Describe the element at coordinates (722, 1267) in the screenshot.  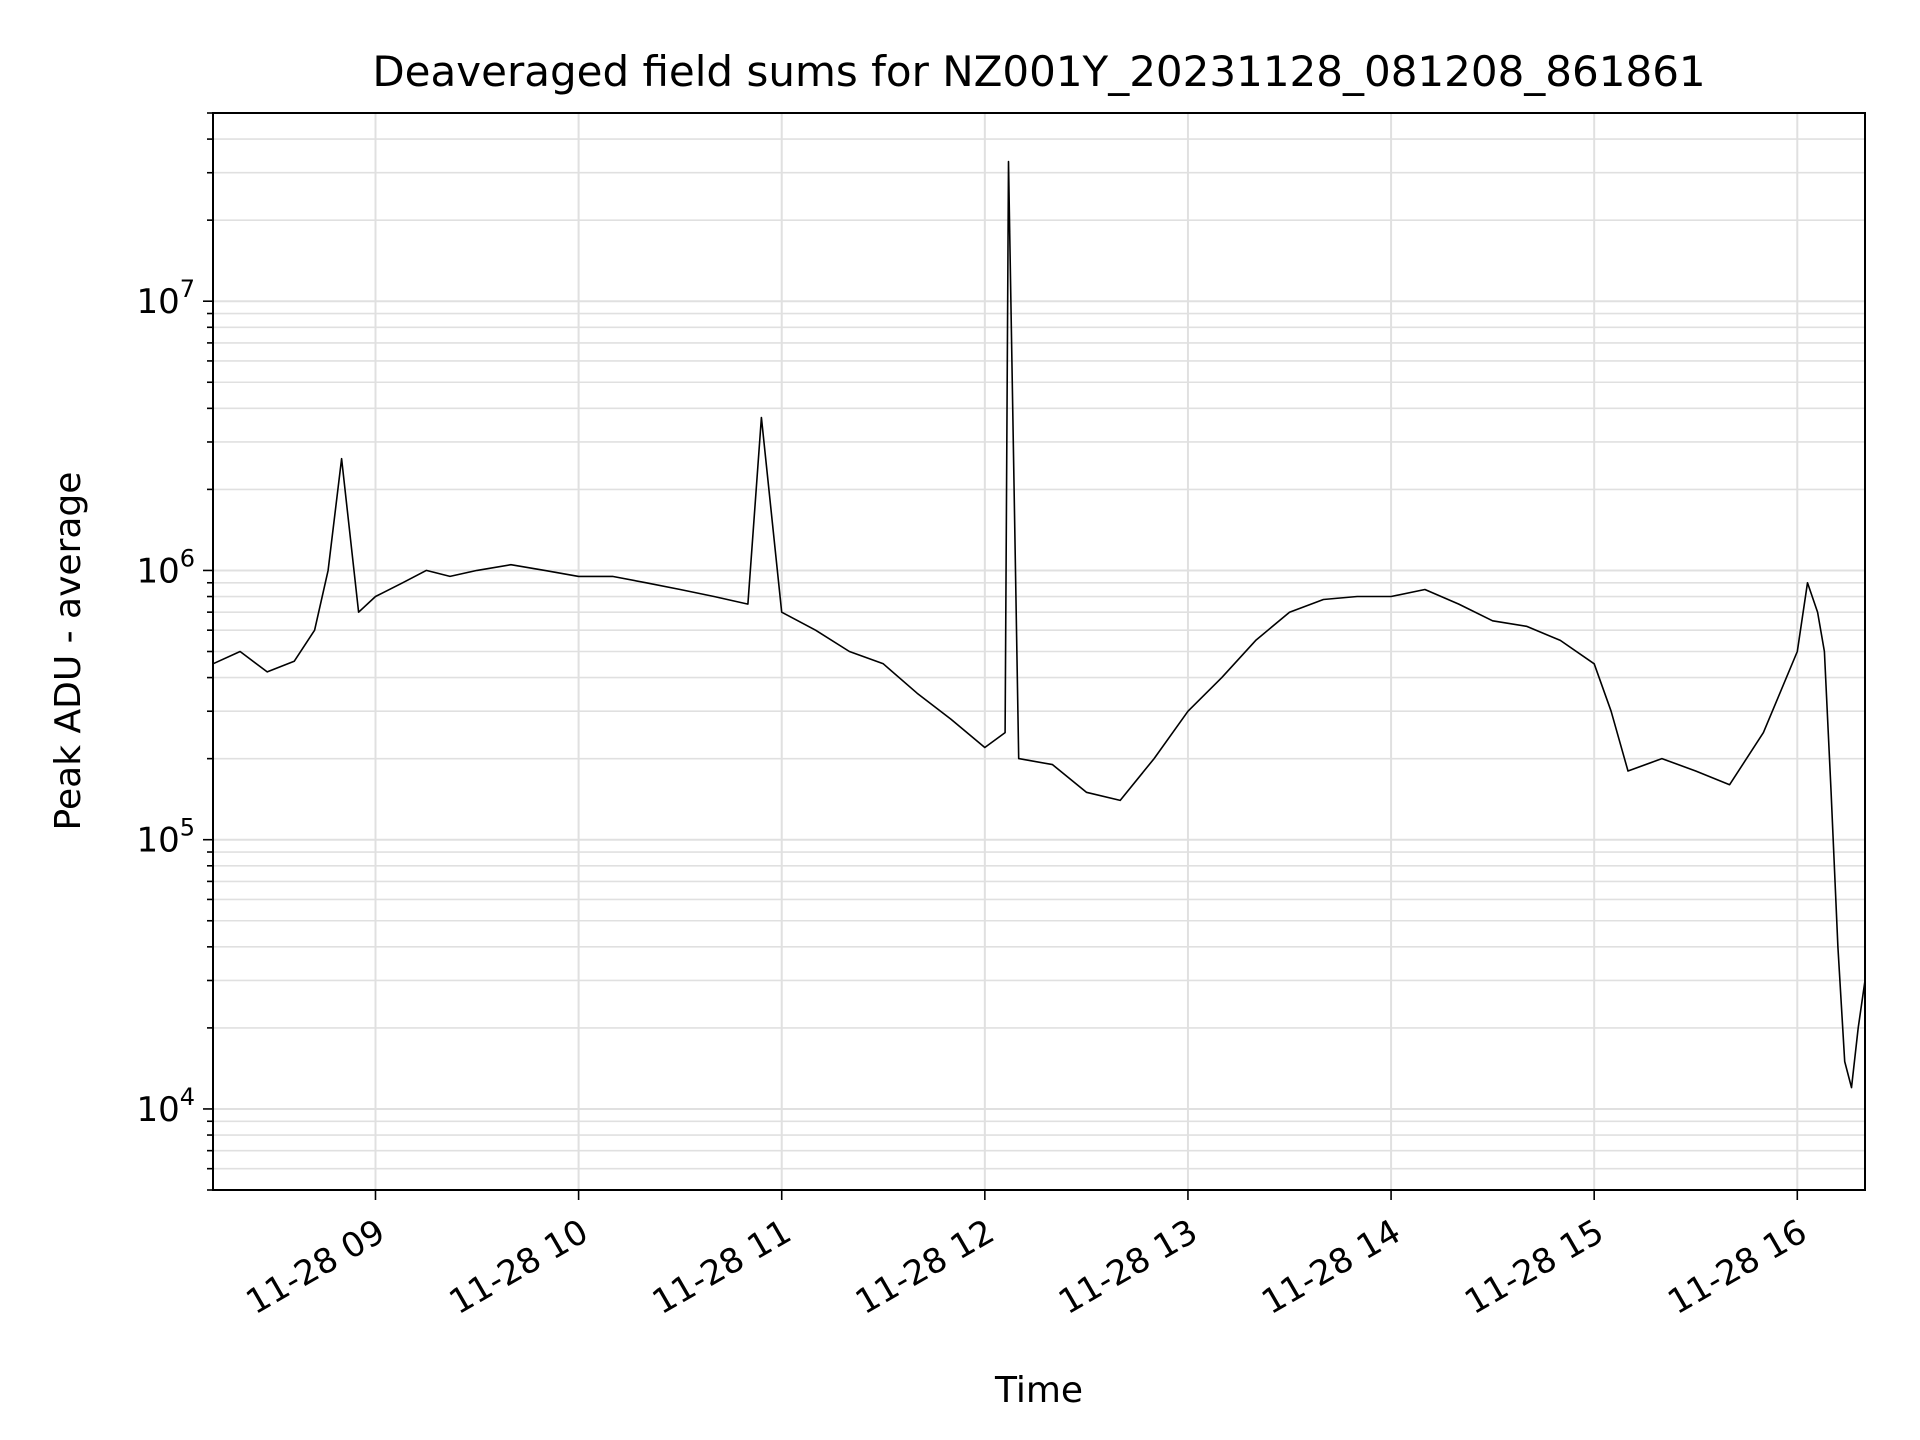
I see `x-tick-label: 11-28 11` at that location.